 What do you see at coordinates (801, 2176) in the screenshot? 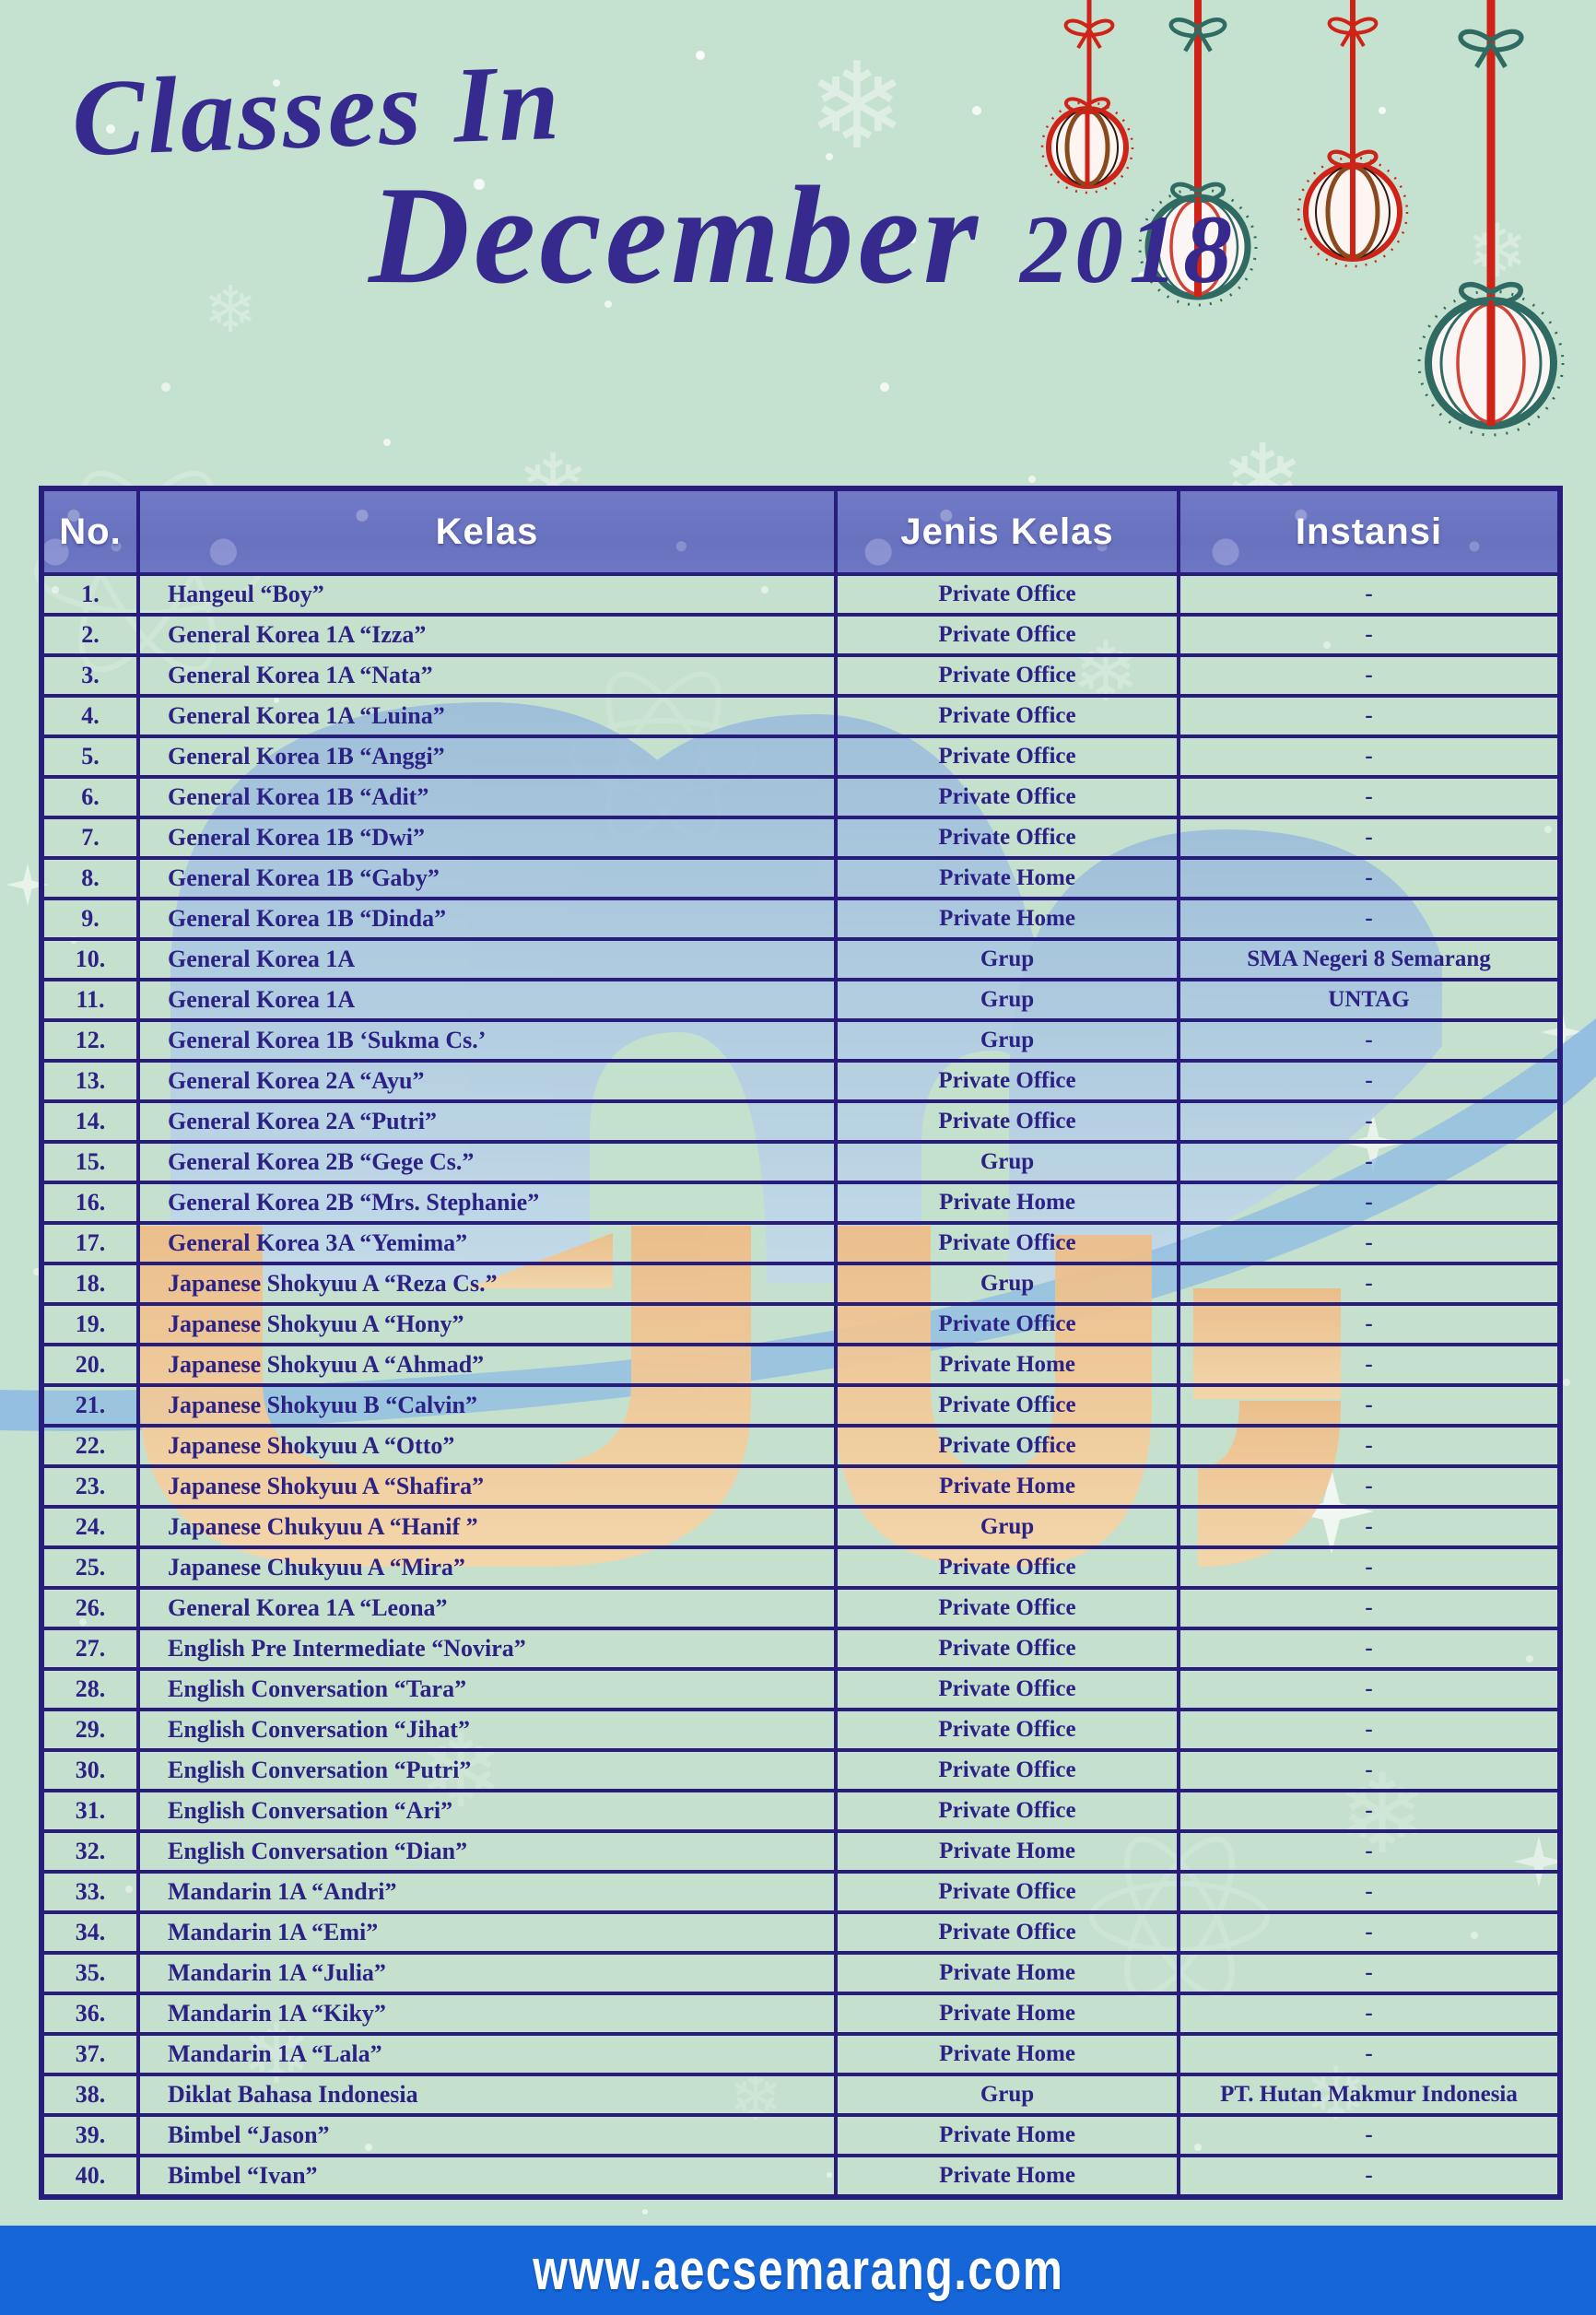
I see `table-row: 40. Bimbel “Ivan” Private Home -` at bounding box center [801, 2176].